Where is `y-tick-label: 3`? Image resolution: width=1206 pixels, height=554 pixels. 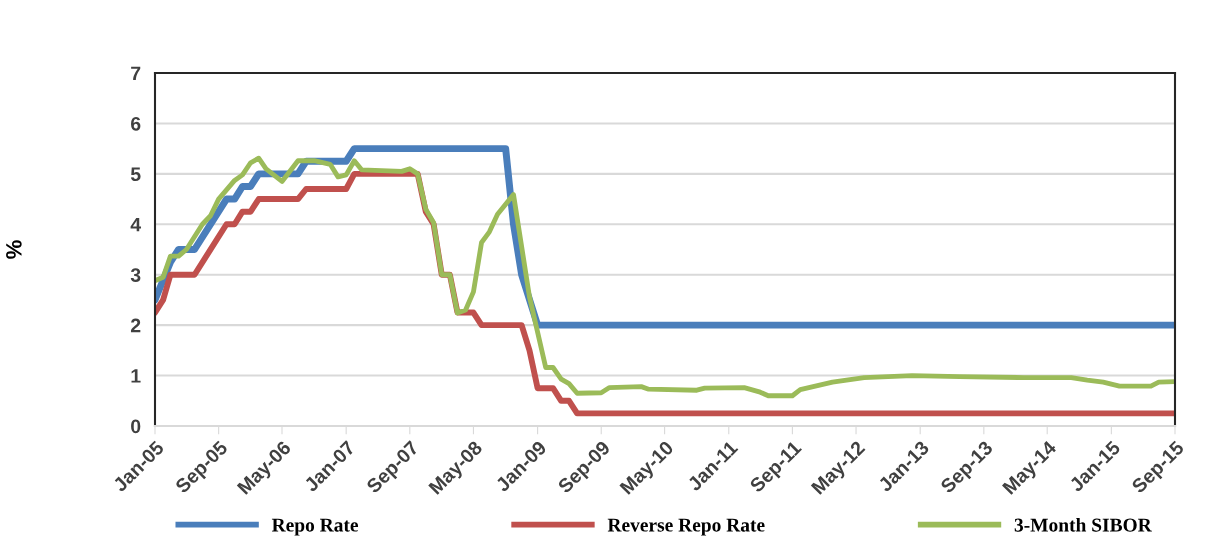
y-tick-label: 3 is located at coordinates (135, 275).